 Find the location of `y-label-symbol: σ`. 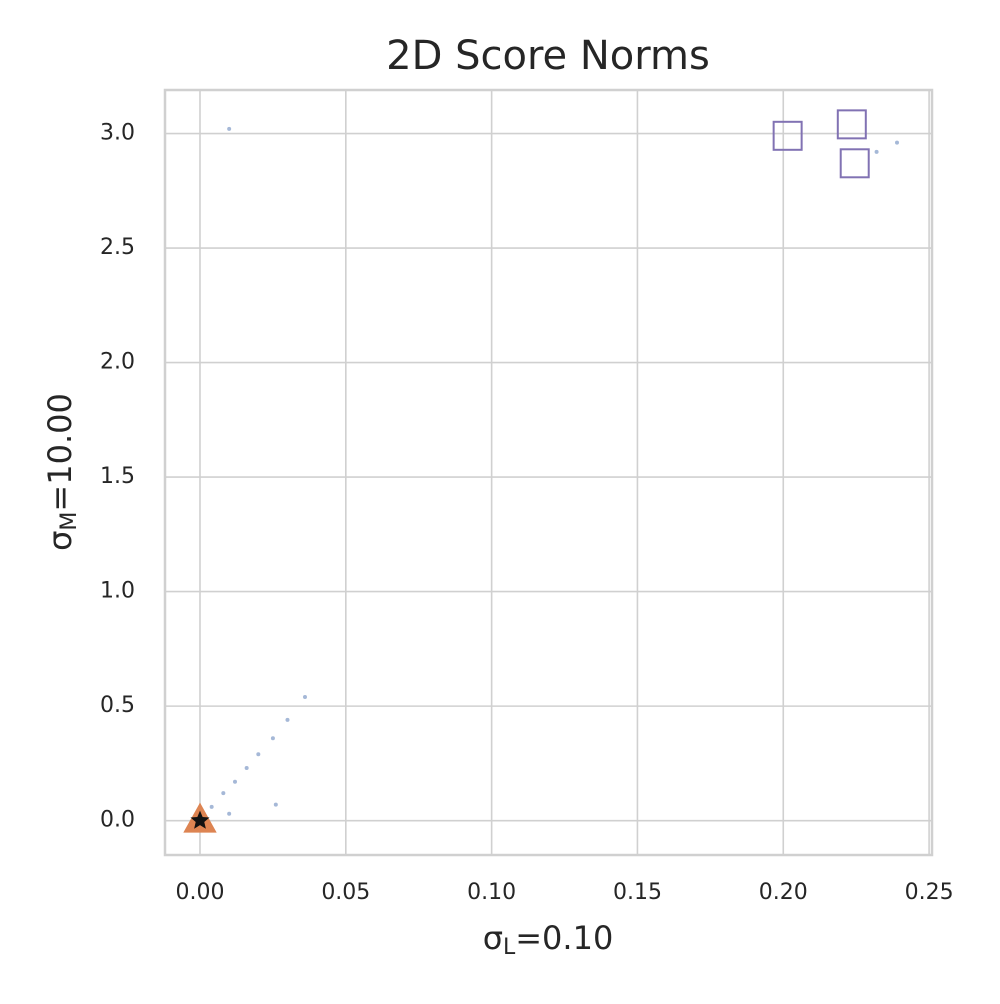

y-label-symbol: σ is located at coordinates (60, 541).